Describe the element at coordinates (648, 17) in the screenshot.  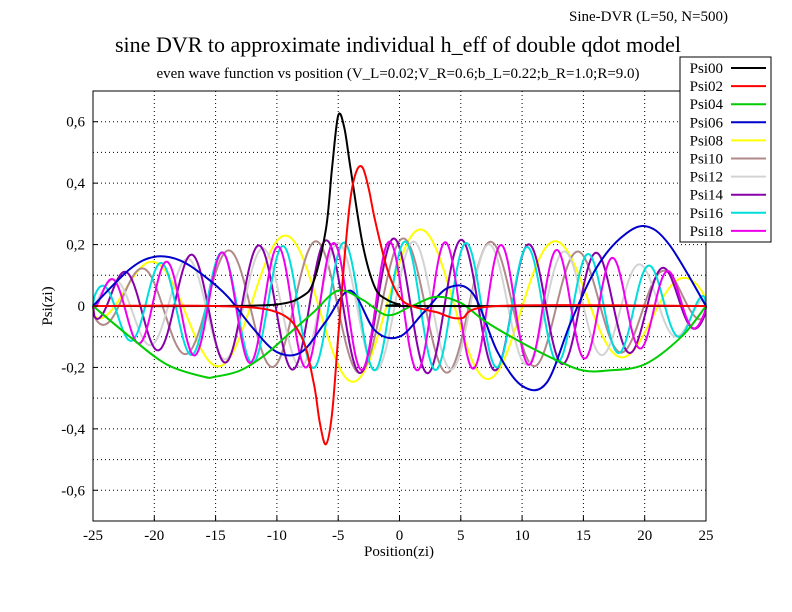
I see `corner-label: Sine-DVR (L=50, N=500)` at that location.